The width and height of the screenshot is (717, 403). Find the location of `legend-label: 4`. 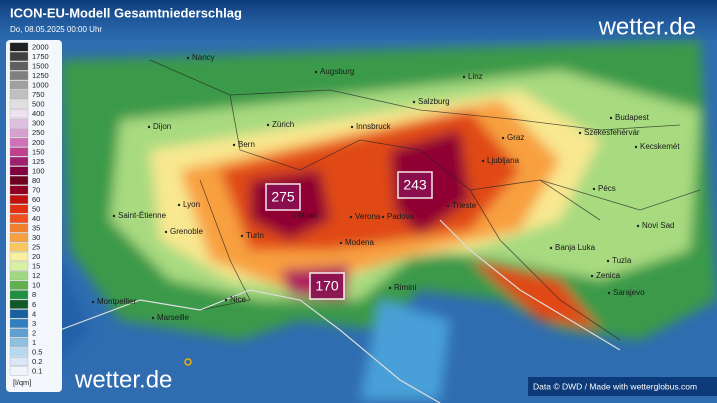

legend-label: 4 is located at coordinates (34, 313).